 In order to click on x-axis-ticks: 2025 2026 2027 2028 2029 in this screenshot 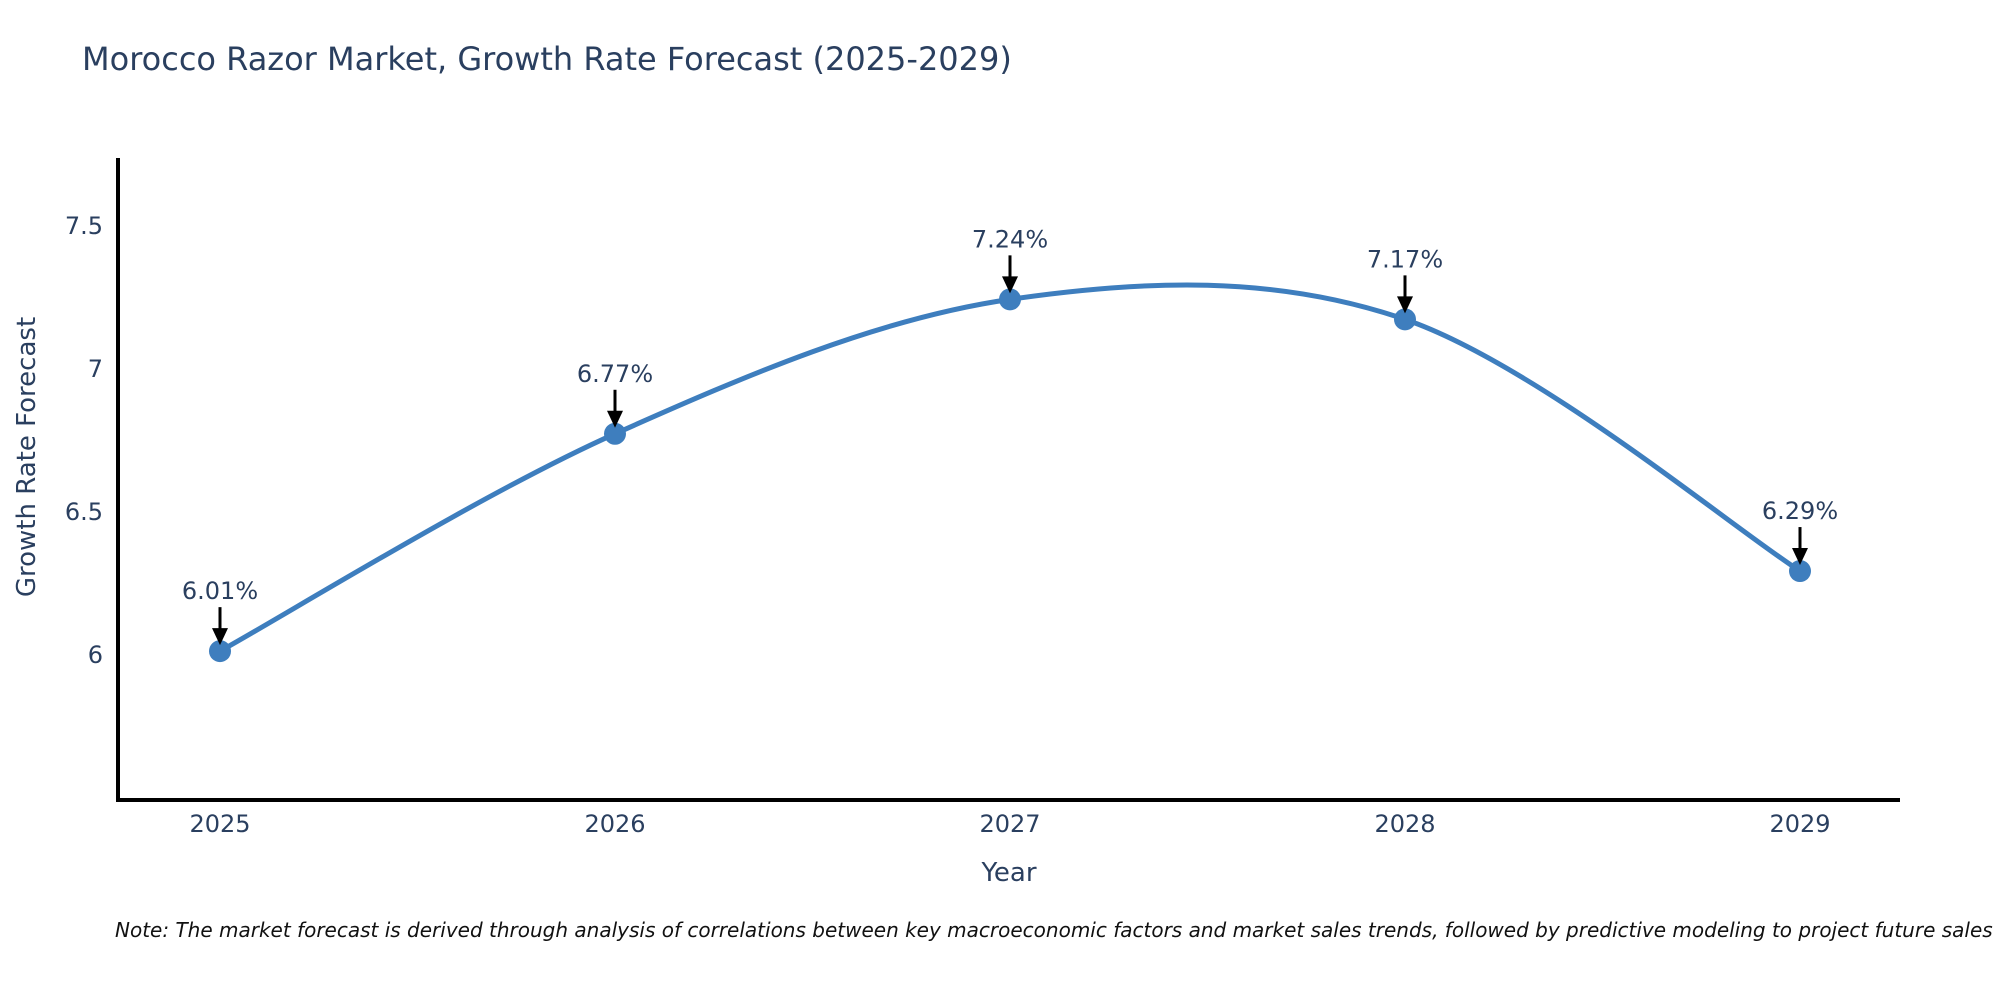, I will do `click(1009, 824)`.